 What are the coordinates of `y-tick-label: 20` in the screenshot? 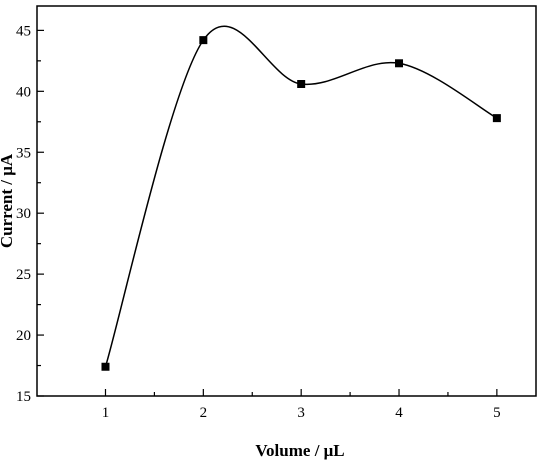 It's located at (23, 336).